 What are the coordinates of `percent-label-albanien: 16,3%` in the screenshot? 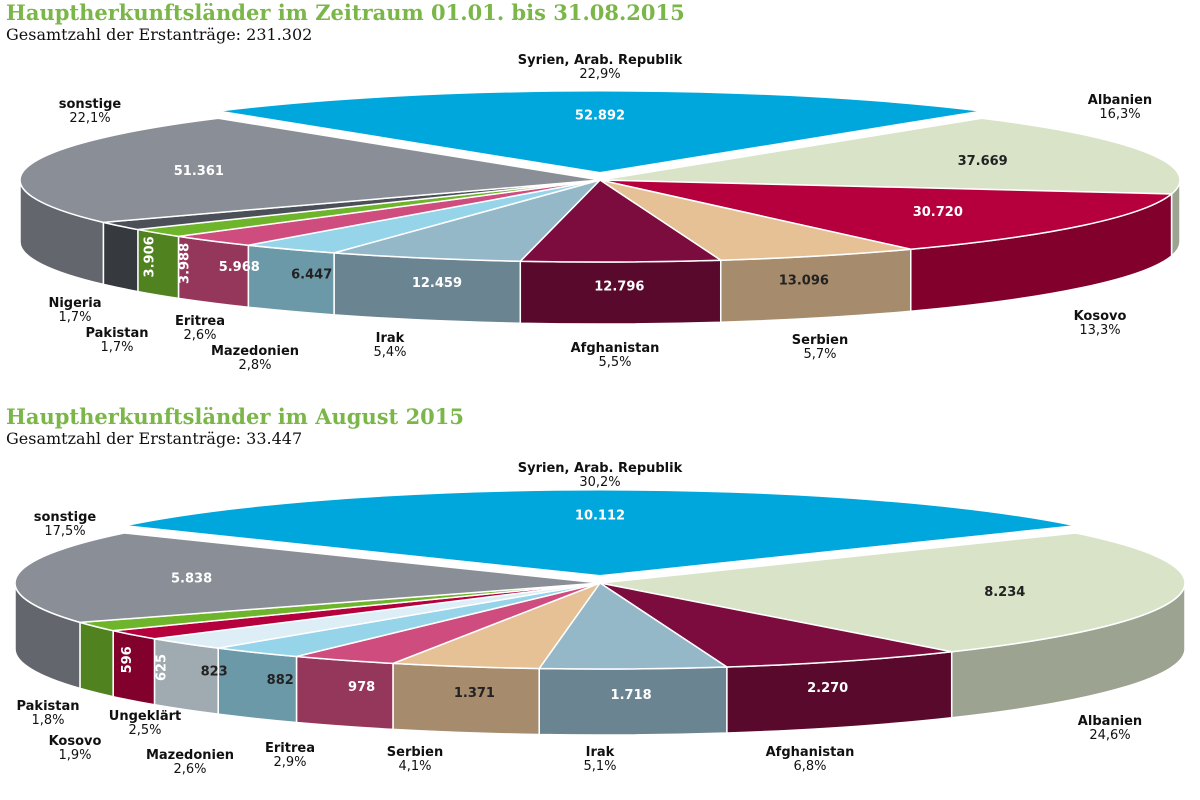 It's located at (1119, 114).